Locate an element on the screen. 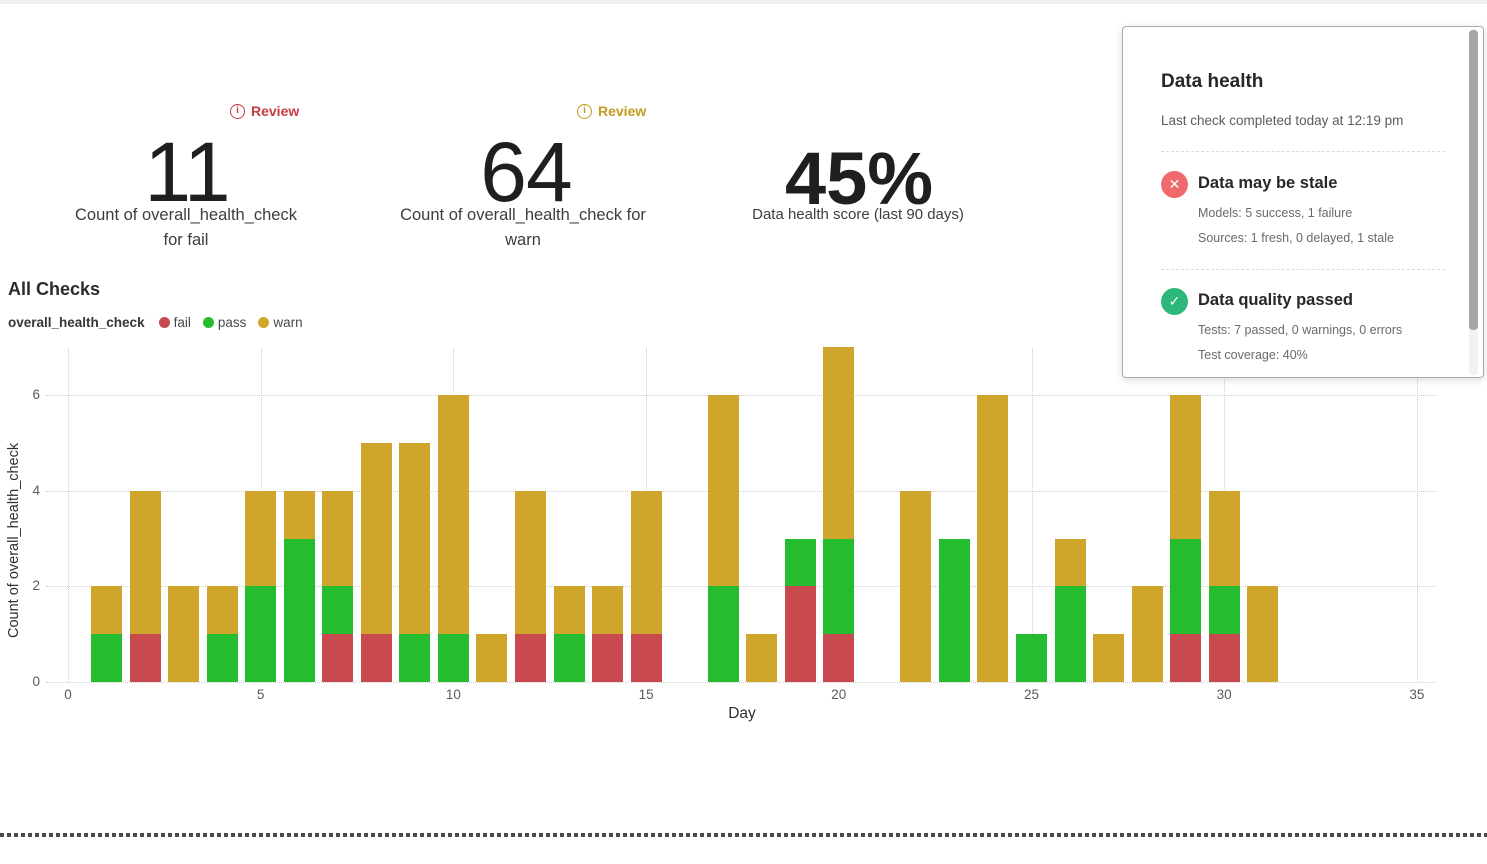  review-badge-warn: i Review is located at coordinates (611, 111).